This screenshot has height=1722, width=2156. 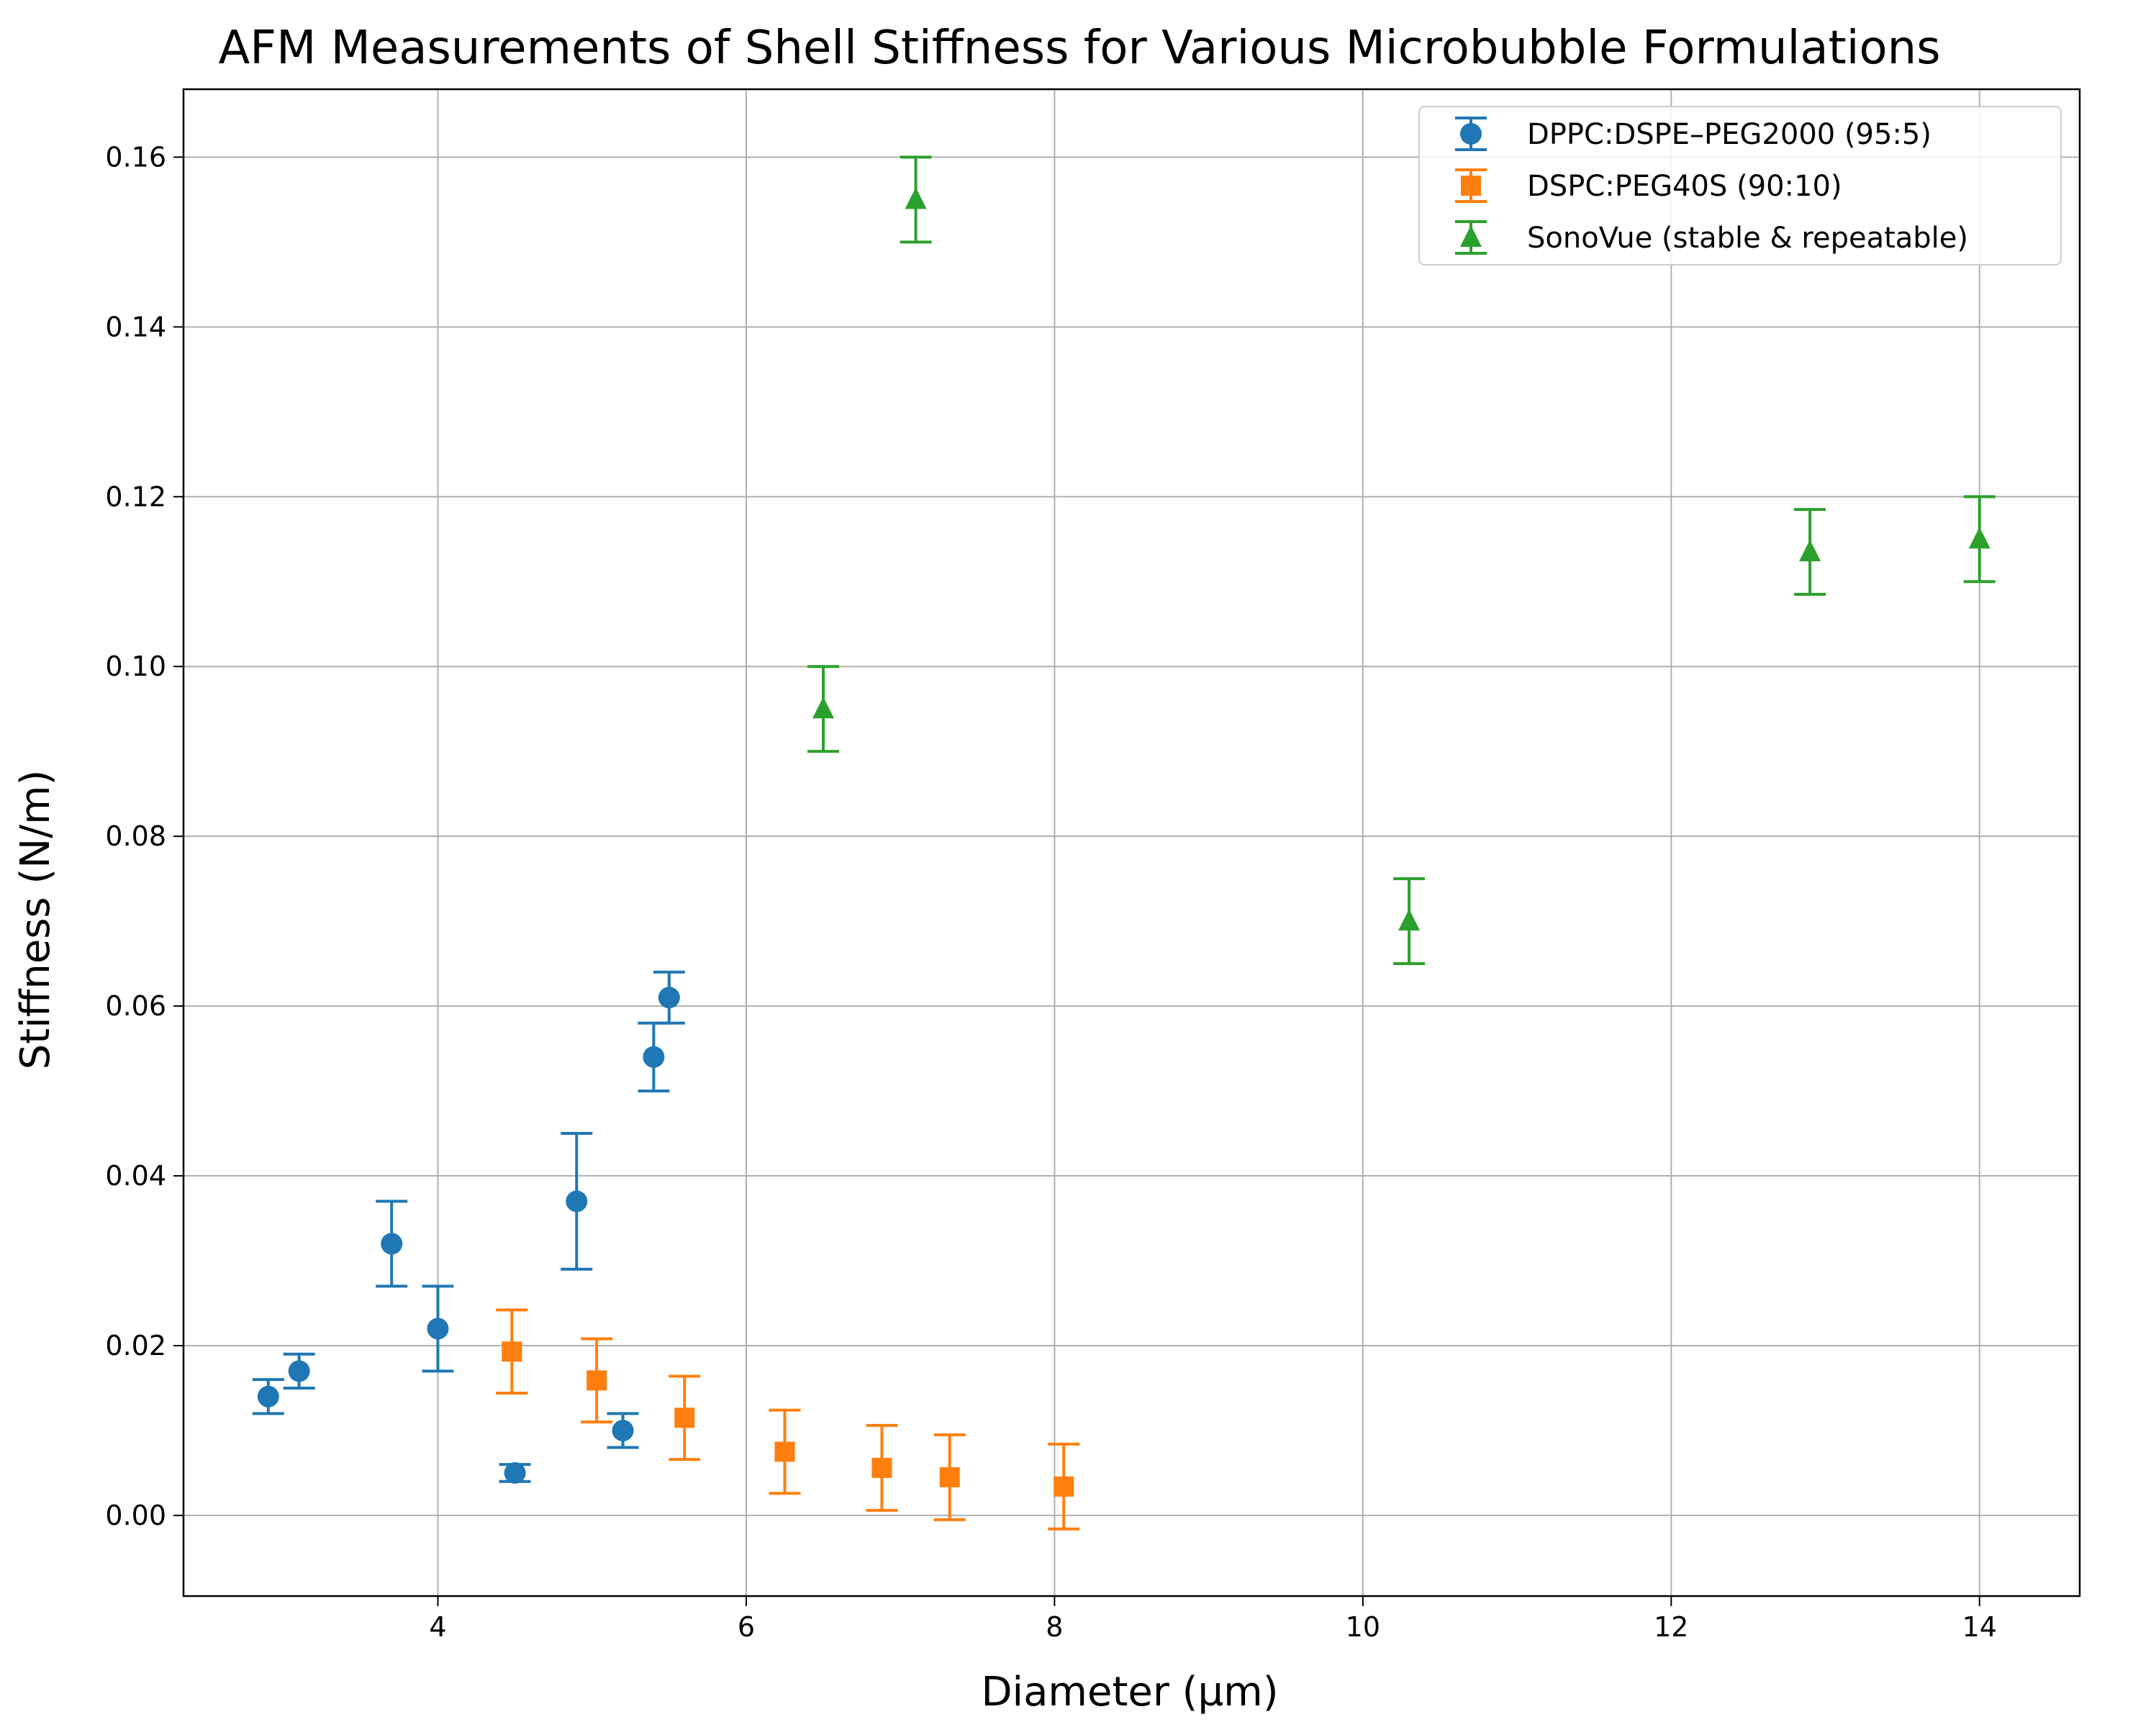 What do you see at coordinates (135, 1006) in the screenshot?
I see `y-tick-label: 0.06` at bounding box center [135, 1006].